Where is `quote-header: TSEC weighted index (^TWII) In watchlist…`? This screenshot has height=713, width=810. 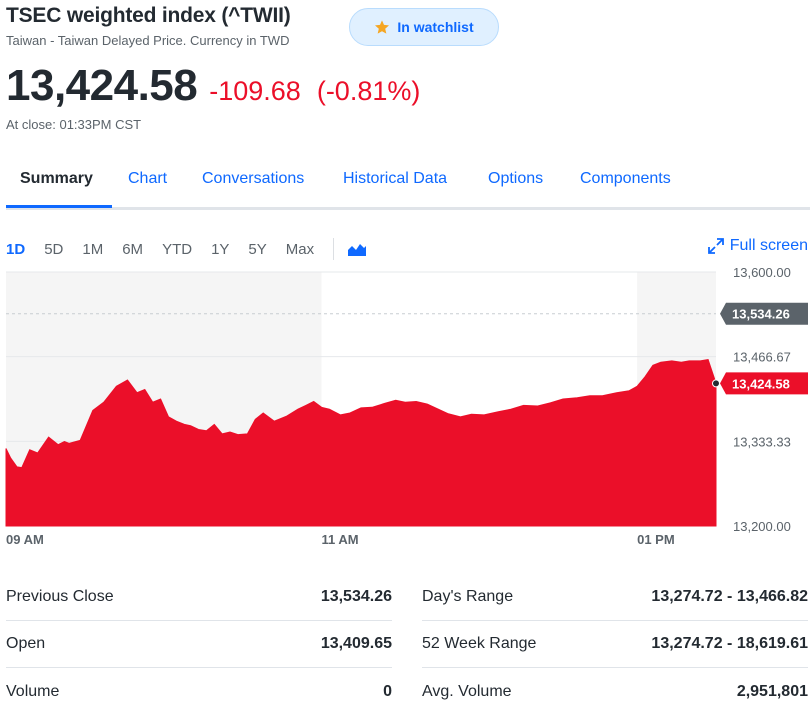
quote-header: TSEC weighted index (^TWII) In watchlist… is located at coordinates (406, 26).